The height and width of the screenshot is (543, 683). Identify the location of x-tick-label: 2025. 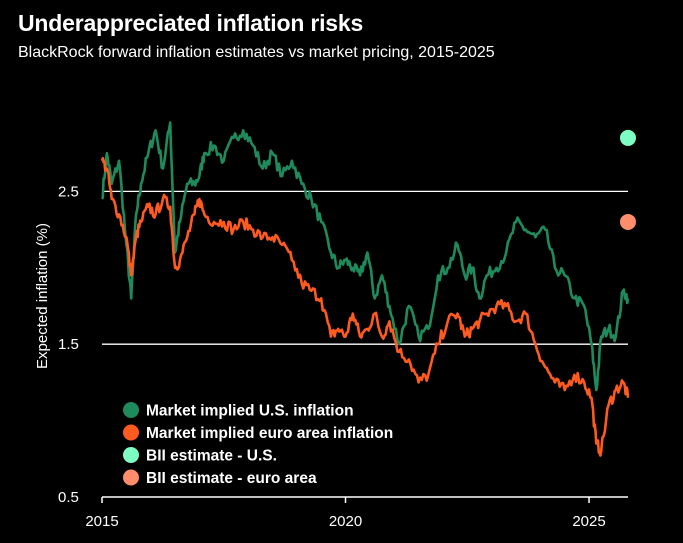
(588, 521).